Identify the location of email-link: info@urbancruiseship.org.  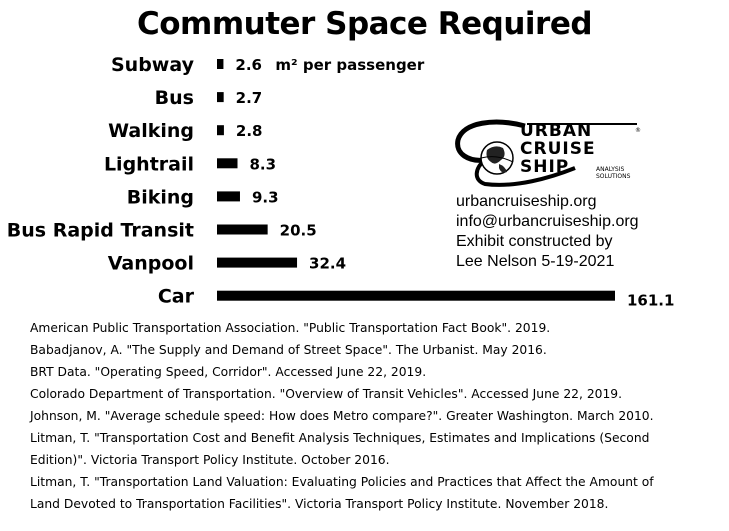
(547, 221).